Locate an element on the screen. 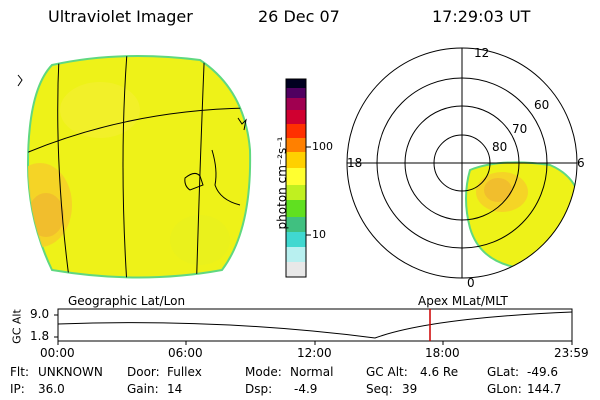 Image resolution: width=600 pixels, height=400 pixels. orbit-xtick: 00:00 is located at coordinates (57, 353).